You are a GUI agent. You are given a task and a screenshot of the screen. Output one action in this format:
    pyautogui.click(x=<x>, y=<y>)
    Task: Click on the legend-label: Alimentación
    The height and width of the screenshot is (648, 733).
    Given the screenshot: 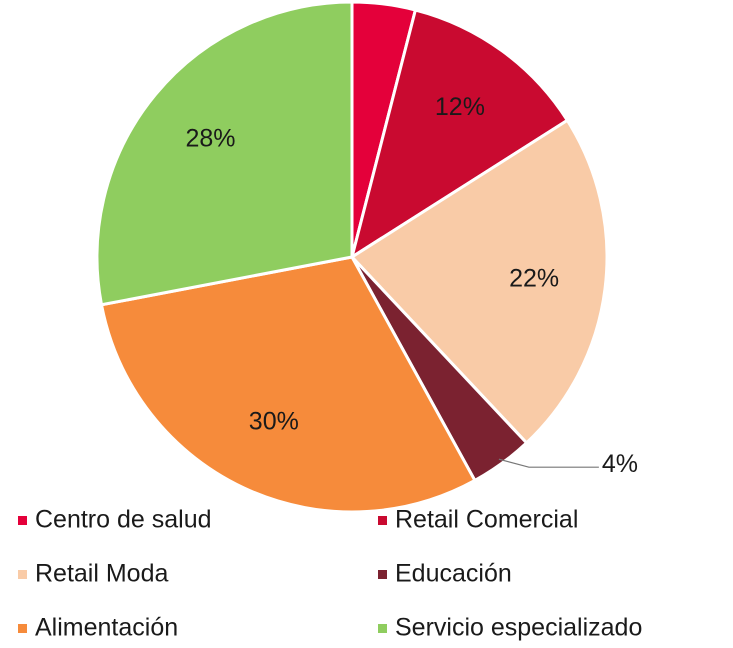 What is the action you would take?
    pyautogui.click(x=106, y=628)
    